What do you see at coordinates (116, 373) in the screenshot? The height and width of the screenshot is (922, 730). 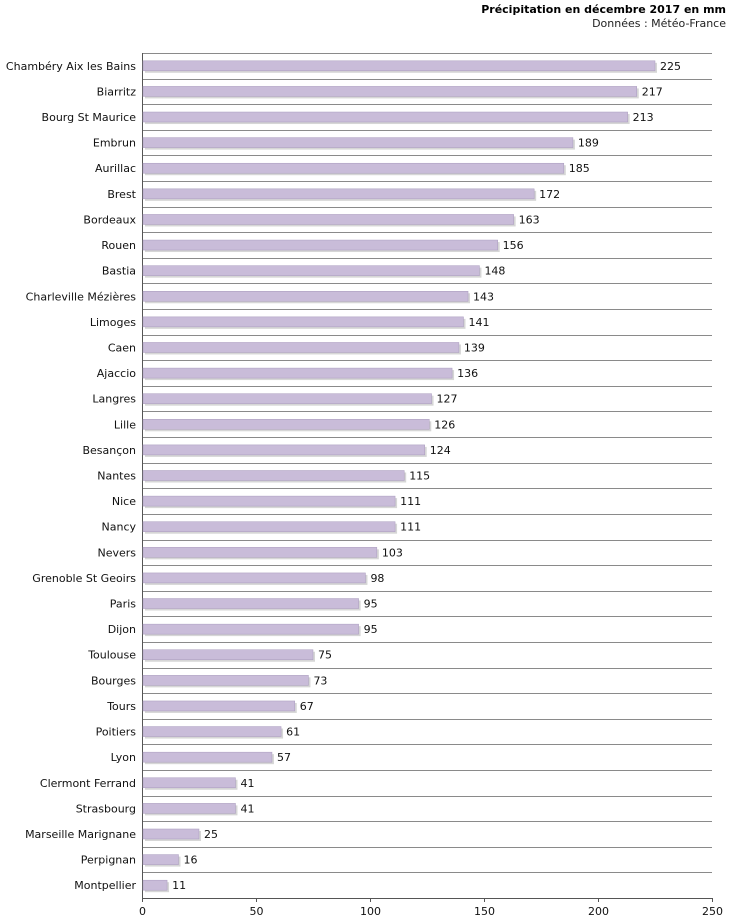 I see `category-label: Ajaccio` at bounding box center [116, 373].